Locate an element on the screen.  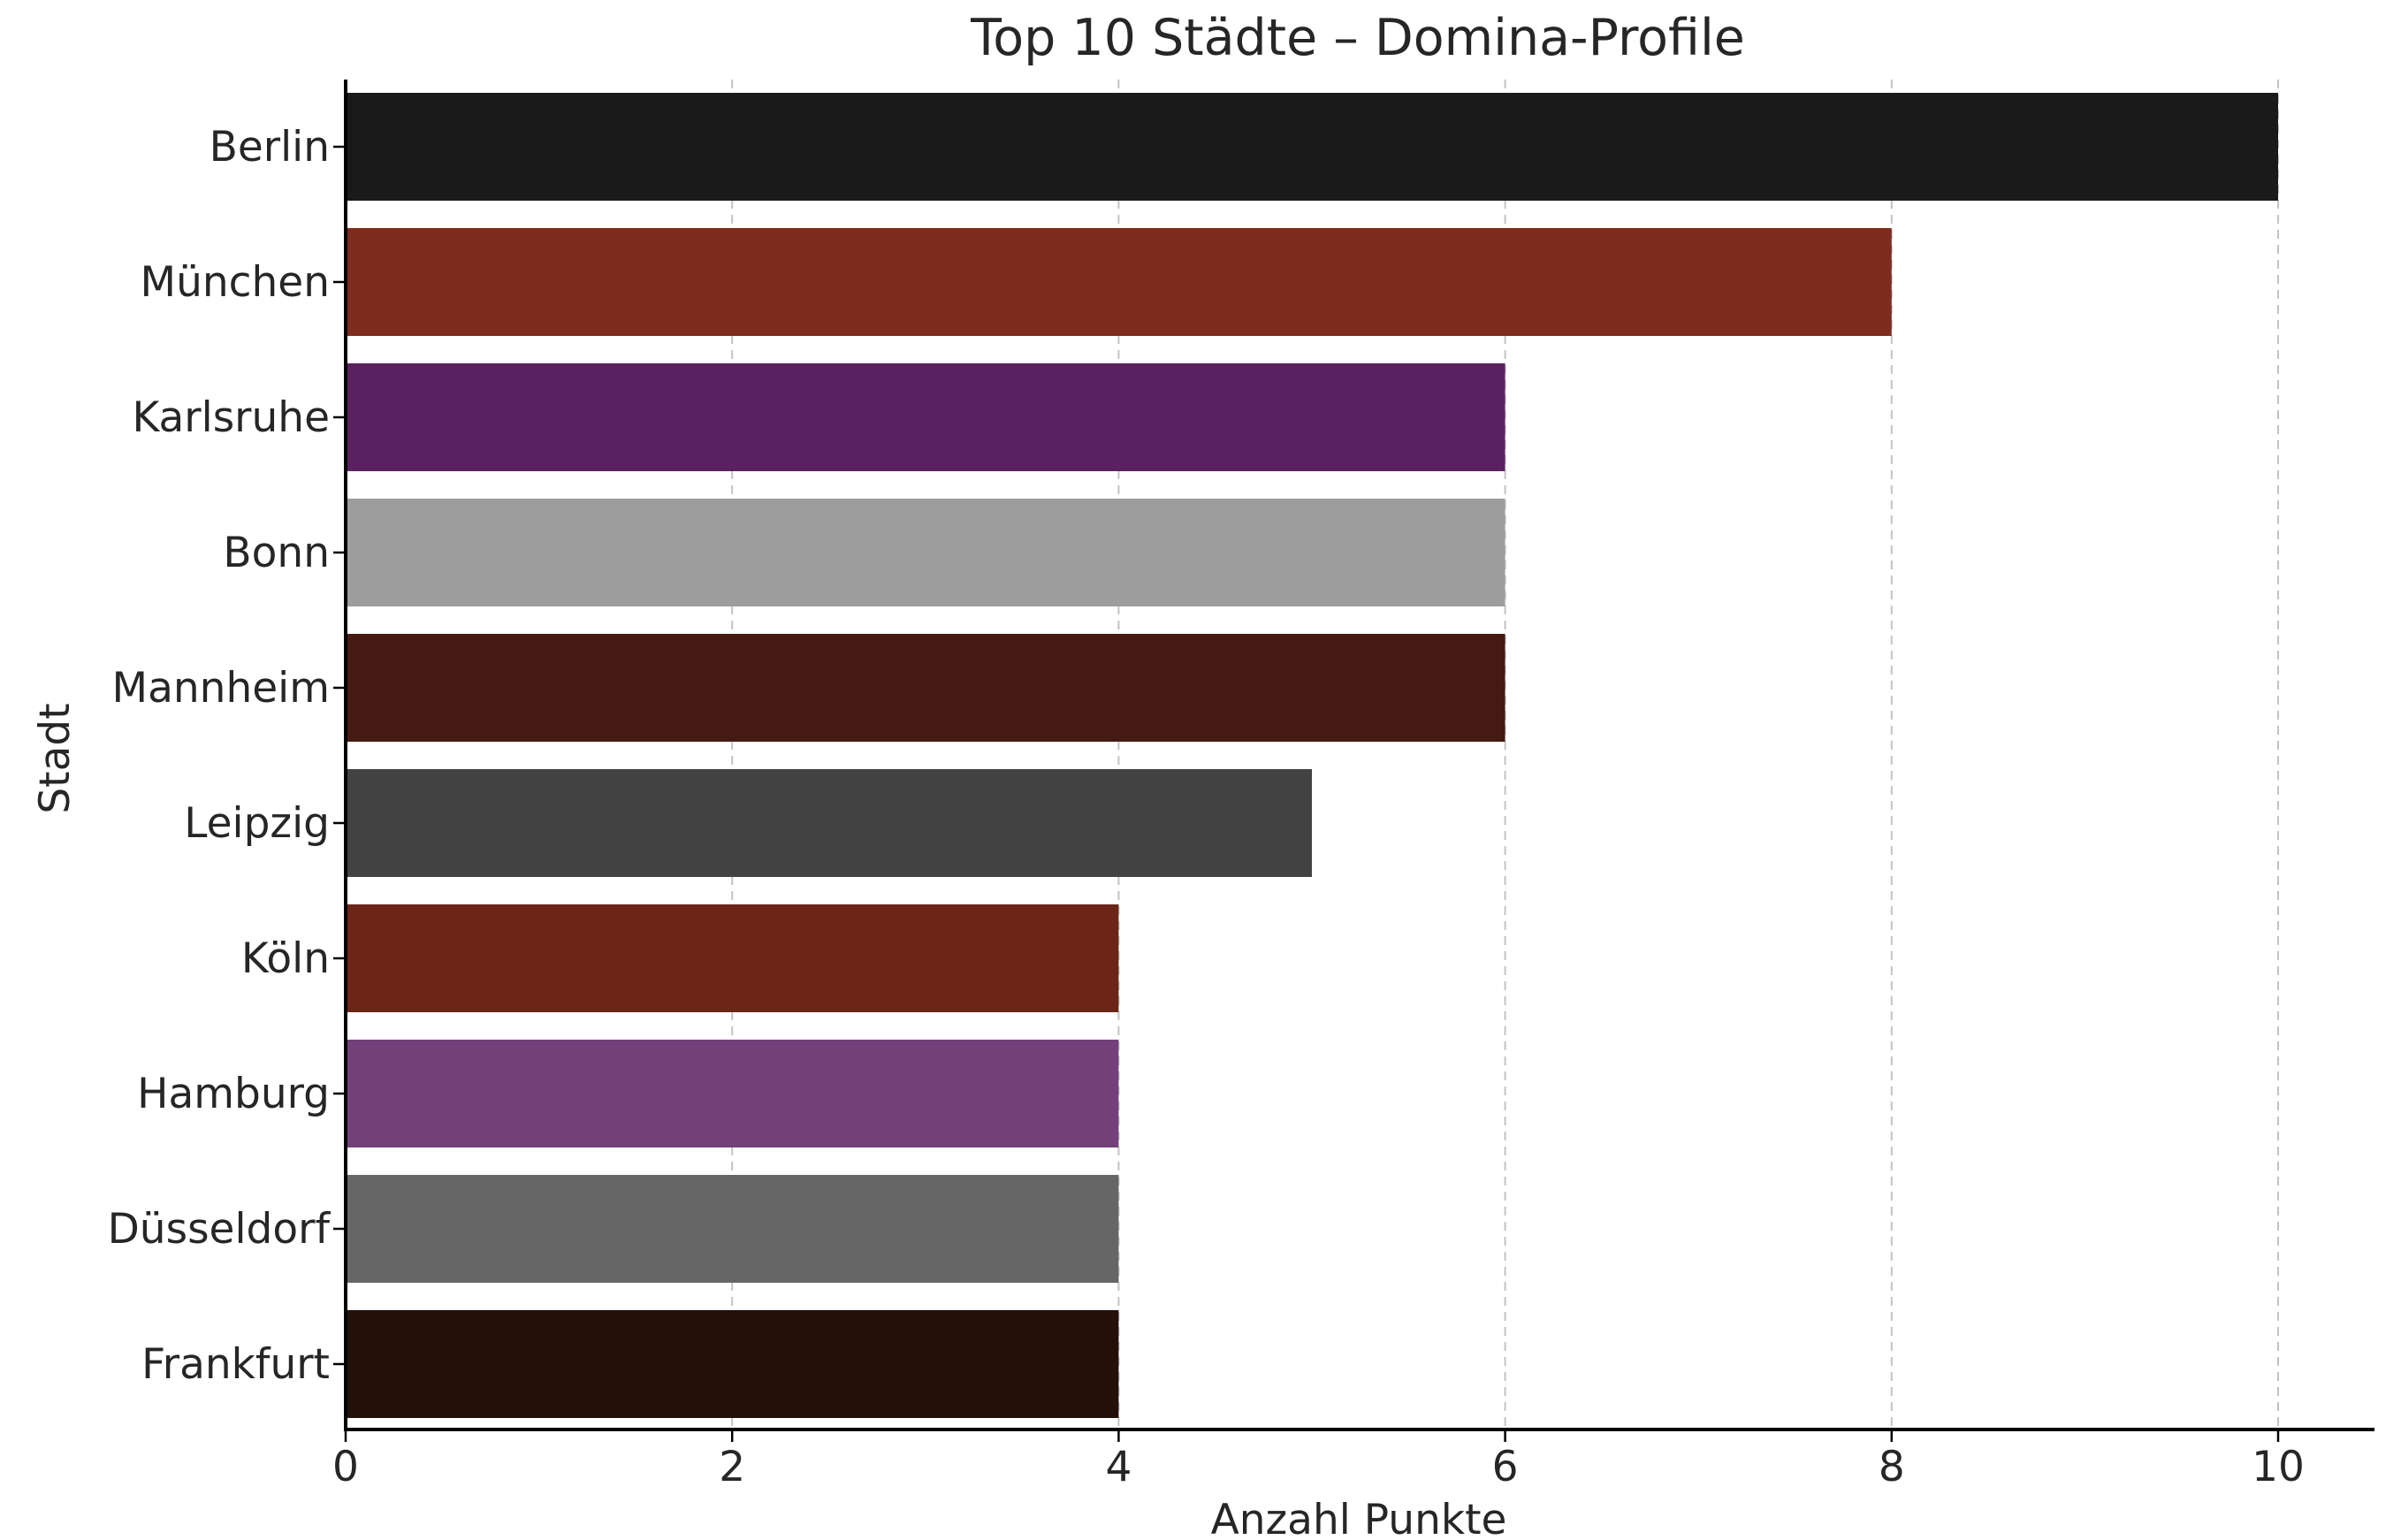
y-axis-label: Stadt is located at coordinates (55, 758).